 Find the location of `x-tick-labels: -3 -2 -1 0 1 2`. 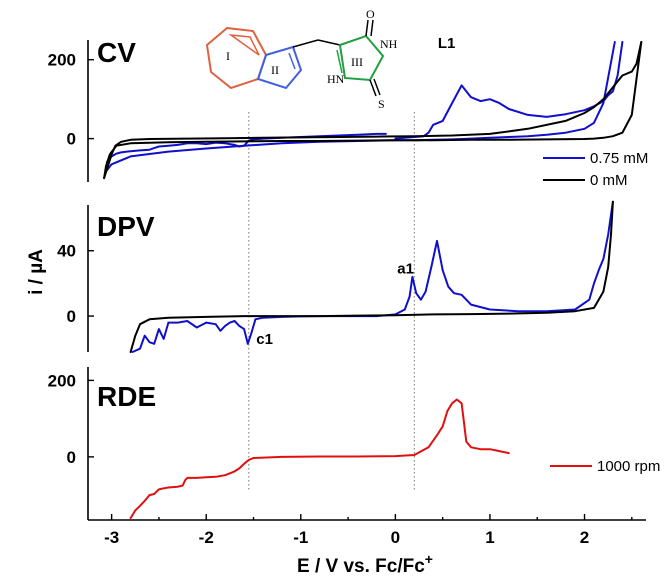

x-tick-labels: -3 -2 -1 0 1 2 is located at coordinates (346, 537).